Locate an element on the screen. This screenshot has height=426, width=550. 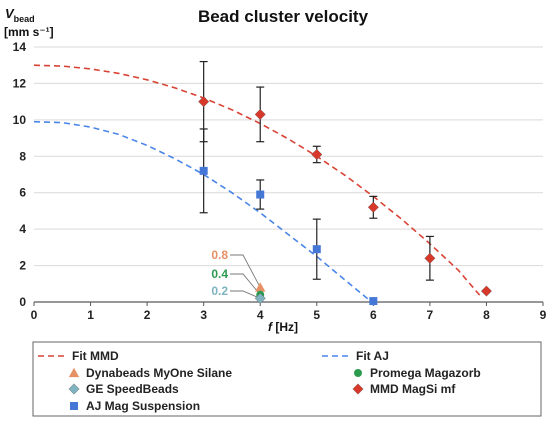
y-axis-subscript: bead is located at coordinates (24, 19).